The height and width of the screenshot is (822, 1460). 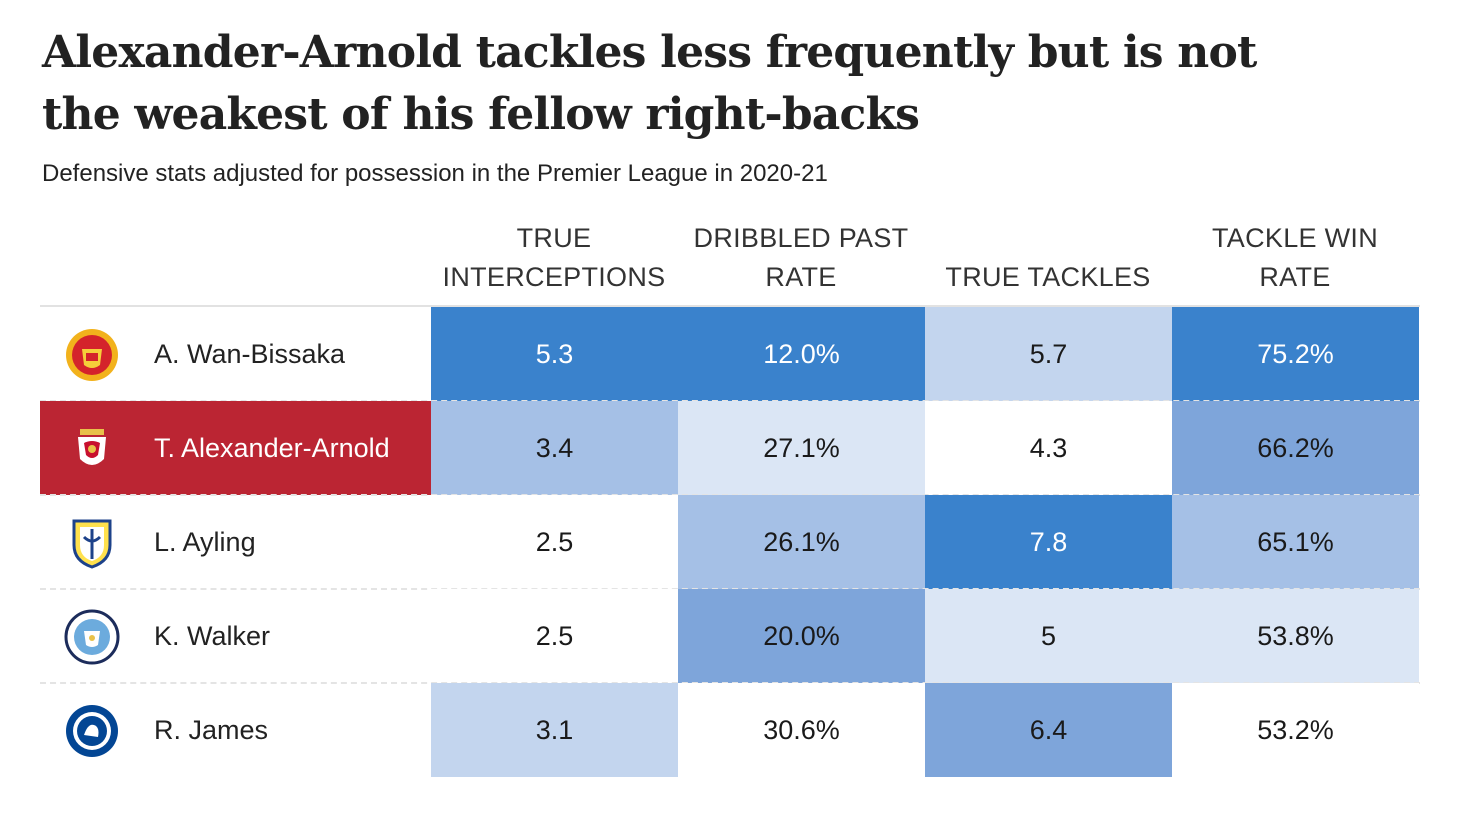 I want to click on col-header-line1: TACKLE WIN, so click(x=1294, y=238).